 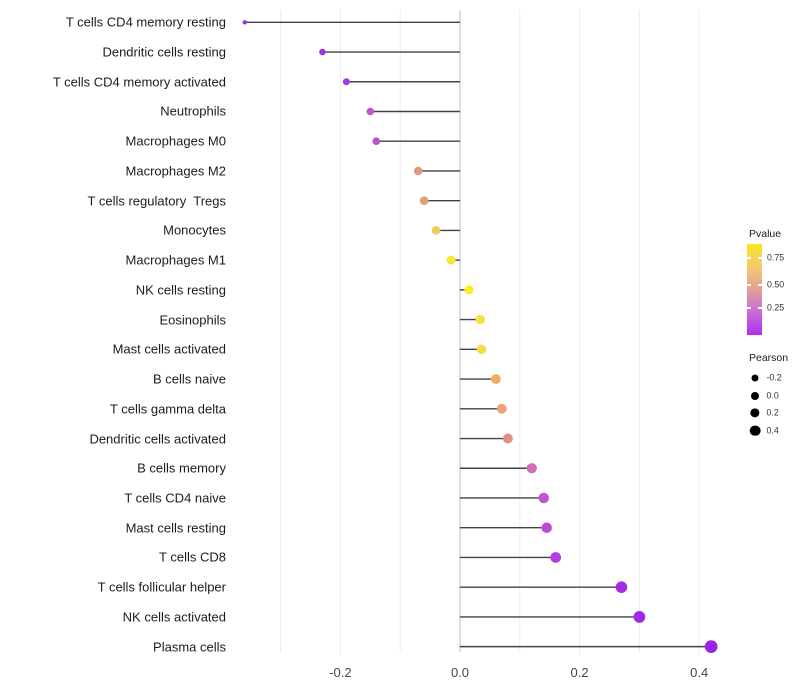 I want to click on y-axis-label: Dendritic cells activated, so click(x=157, y=439).